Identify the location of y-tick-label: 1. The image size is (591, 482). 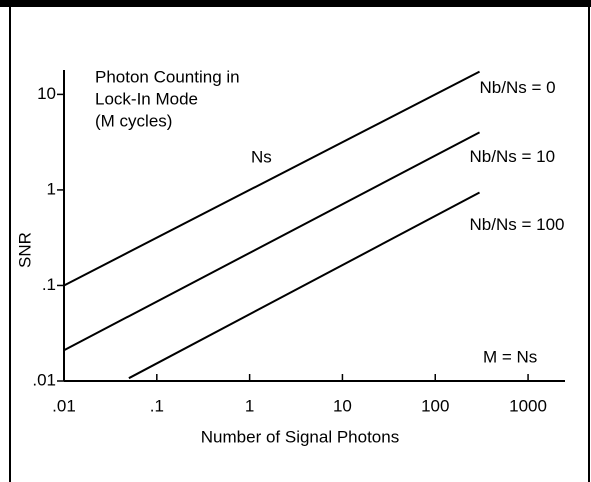
(51, 188).